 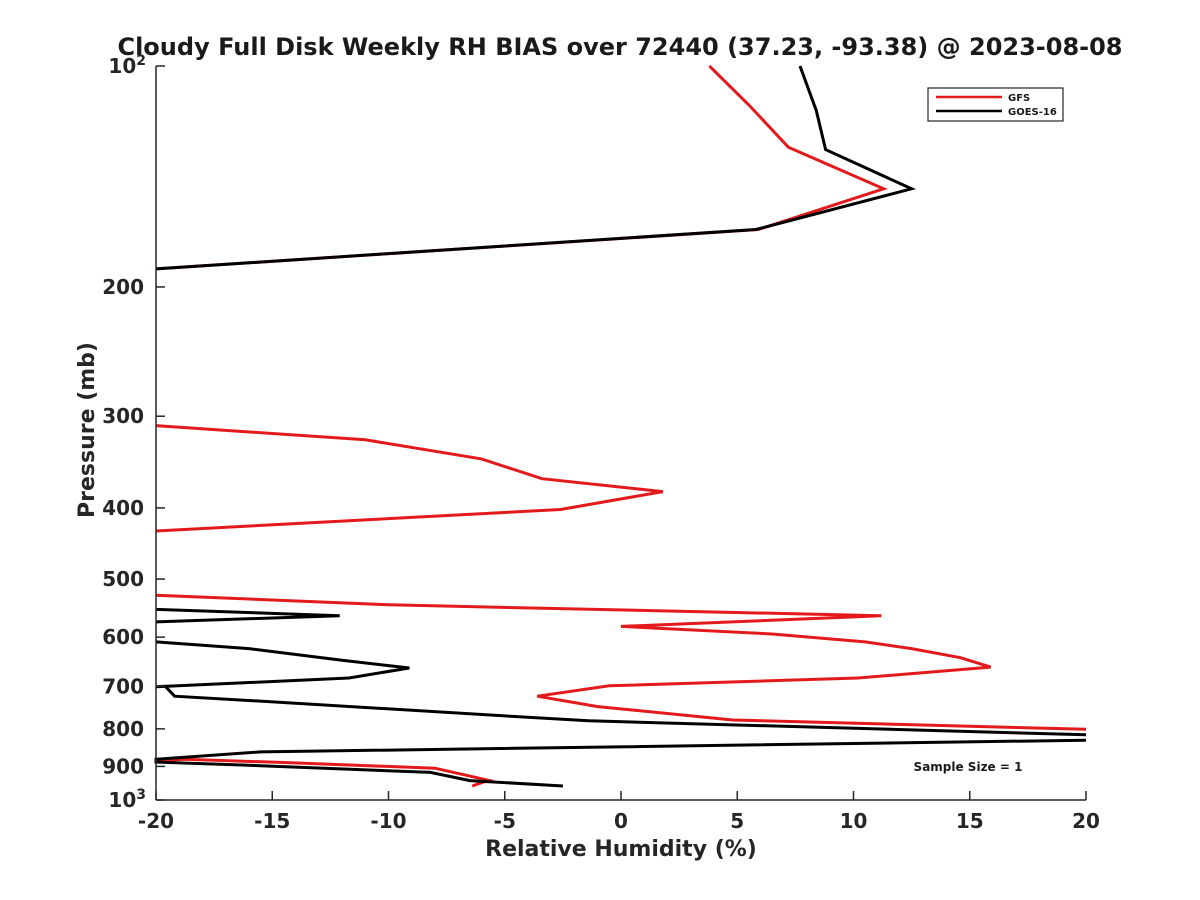 I want to click on x-tick-label: 0, so click(x=621, y=821).